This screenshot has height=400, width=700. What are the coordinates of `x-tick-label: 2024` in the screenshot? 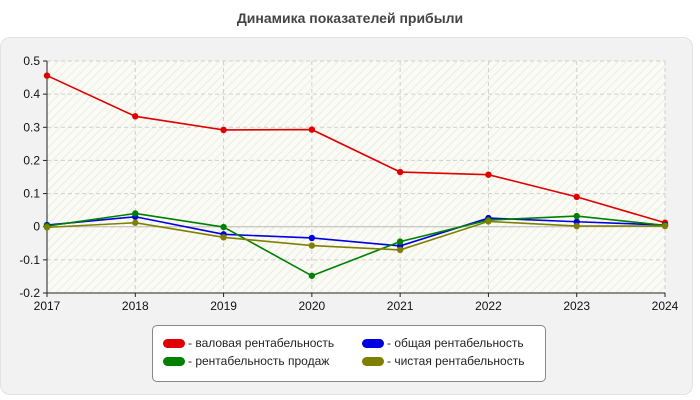 It's located at (665, 306).